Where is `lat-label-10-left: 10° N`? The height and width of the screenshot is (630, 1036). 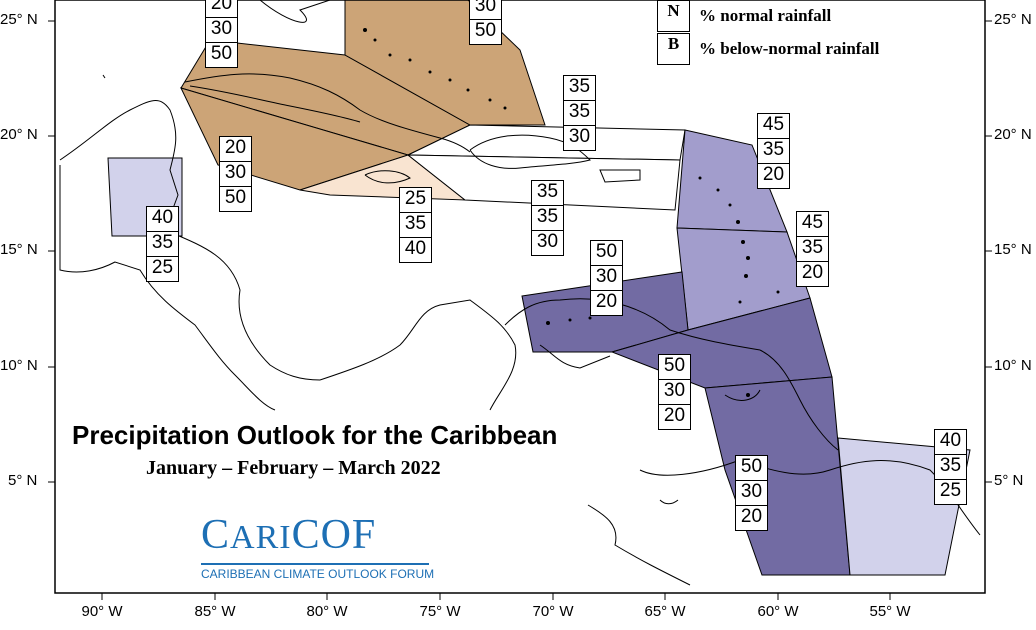 lat-label-10-left: 10° N is located at coordinates (19, 365).